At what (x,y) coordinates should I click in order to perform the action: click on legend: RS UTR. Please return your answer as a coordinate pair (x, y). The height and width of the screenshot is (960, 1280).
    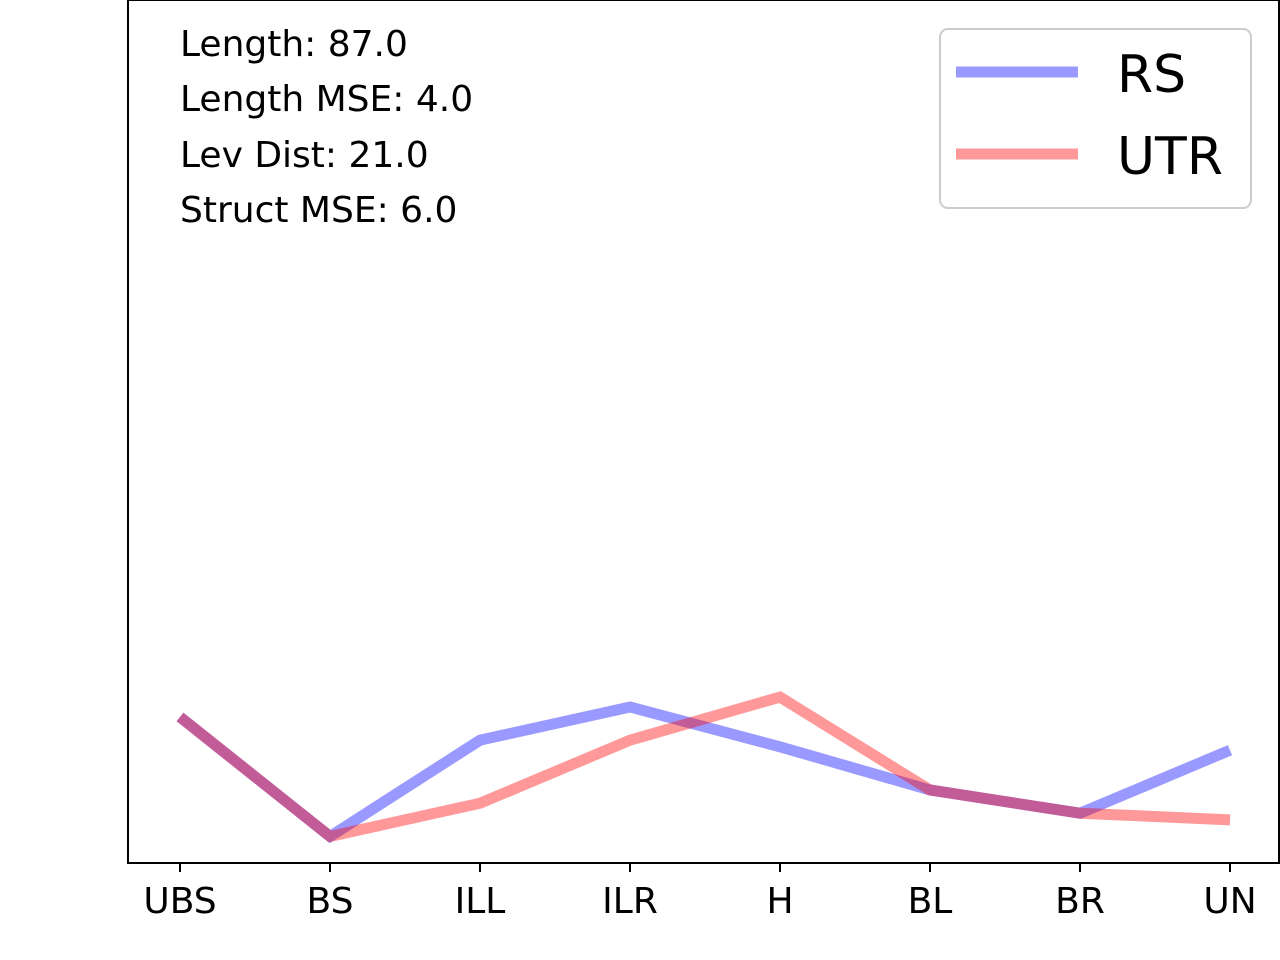
    Looking at the image, I should click on (1095, 118).